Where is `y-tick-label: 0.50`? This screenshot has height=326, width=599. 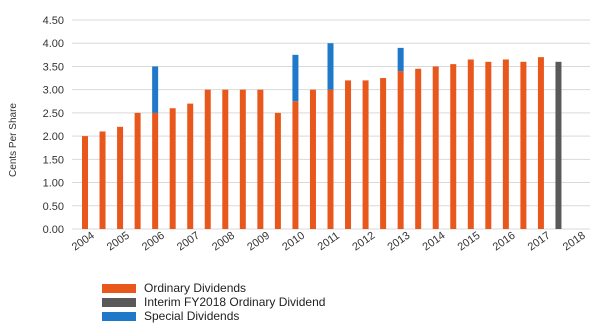 y-tick-label: 0.50 is located at coordinates (53, 207).